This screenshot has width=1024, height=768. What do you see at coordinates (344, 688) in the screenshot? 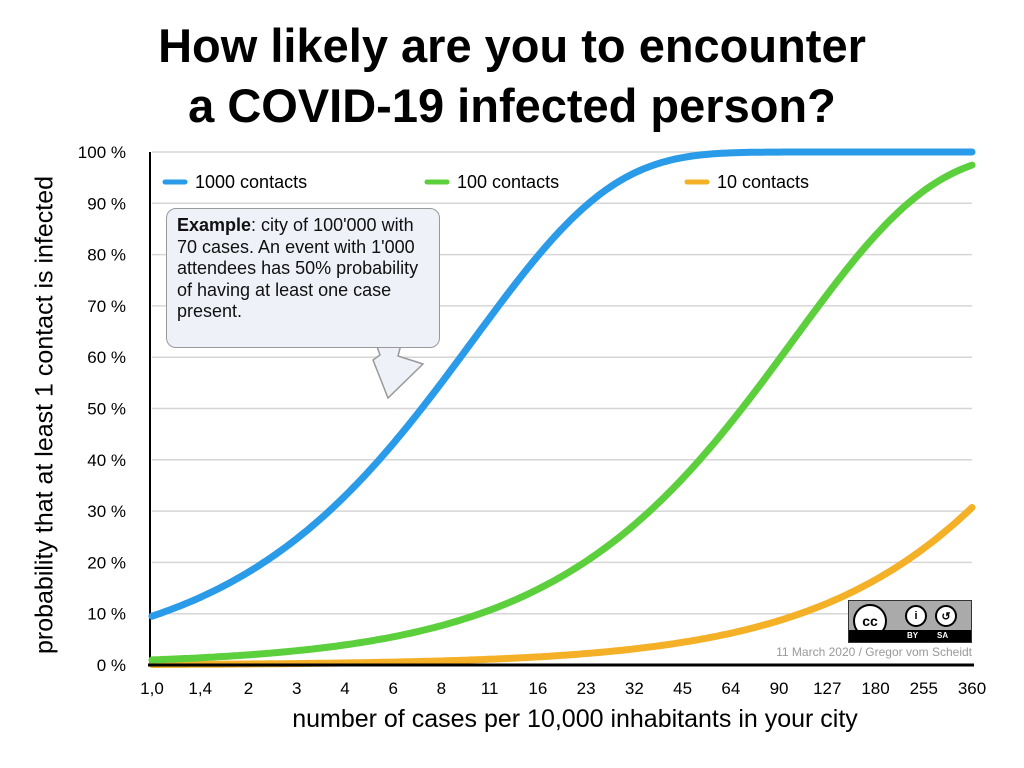
I see `x-tick-label: 4` at bounding box center [344, 688].